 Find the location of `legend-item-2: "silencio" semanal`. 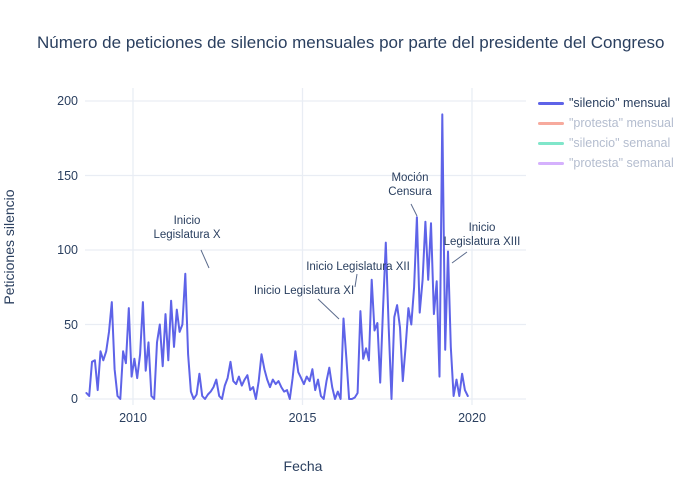

legend-item-2: "silencio" semanal is located at coordinates (616, 143).